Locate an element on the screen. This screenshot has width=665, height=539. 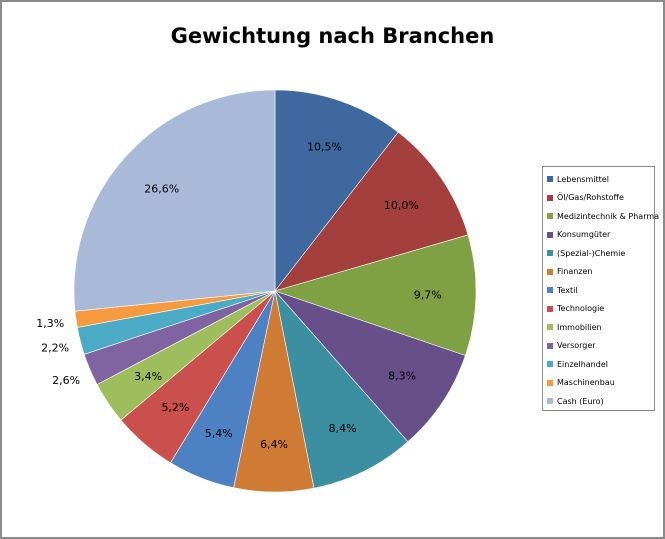
slice-label: 1,3% is located at coordinates (50, 323).